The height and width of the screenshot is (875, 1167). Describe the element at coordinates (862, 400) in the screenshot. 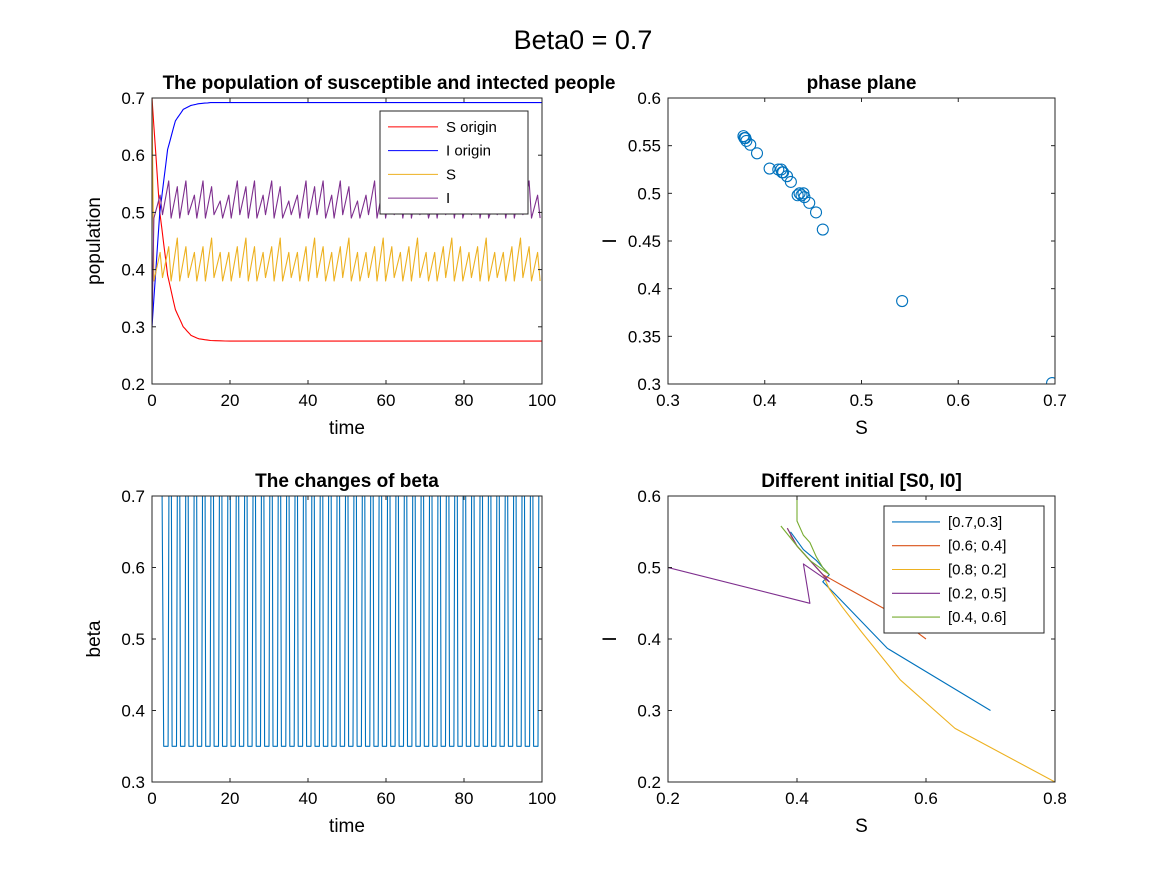

I see `x-tick-label: 0.5` at that location.